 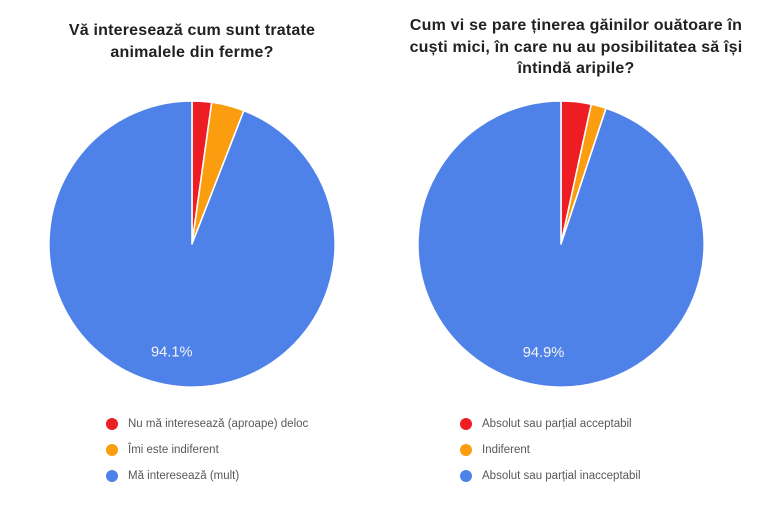 I want to click on legend-label: Îmi este indiferent, so click(x=173, y=450).